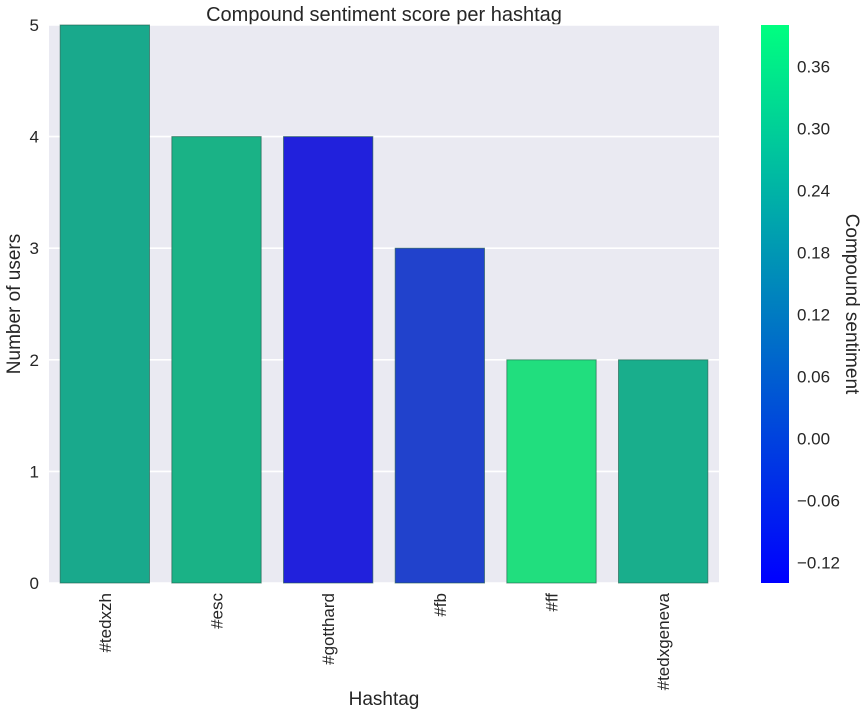 The height and width of the screenshot is (715, 867). What do you see at coordinates (851, 304) in the screenshot?
I see `colorbar-label: Compound sentiment` at bounding box center [851, 304].